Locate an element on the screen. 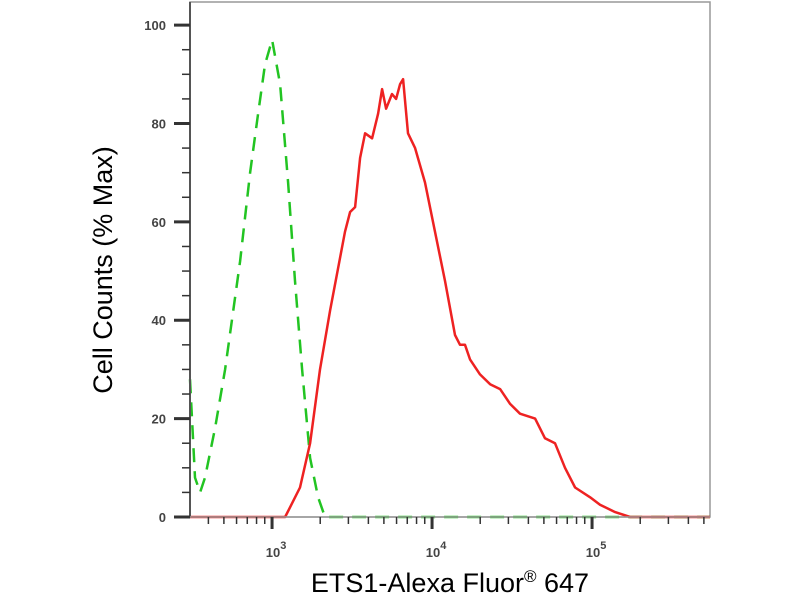 The image size is (800, 600). x-axis-label: ETS1-Alexa Fluor® 647 is located at coordinates (450, 582).